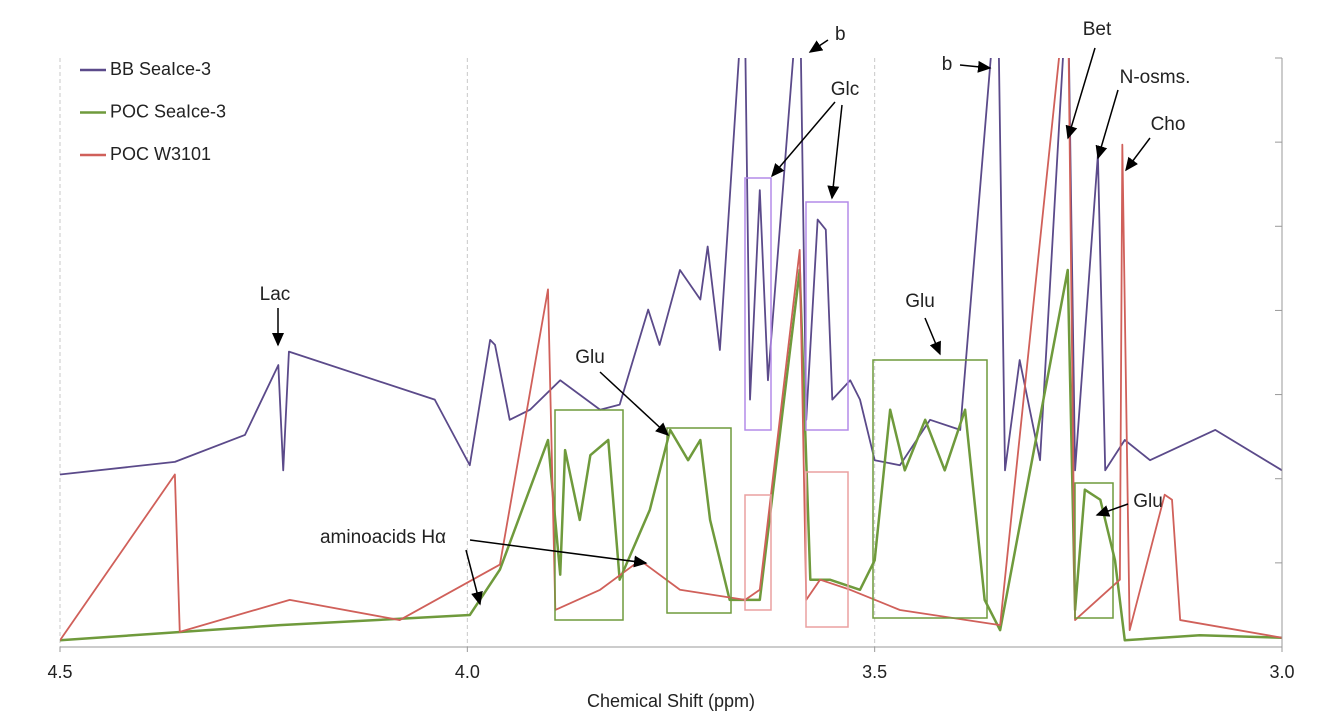 This screenshot has height=719, width=1329. Describe the element at coordinates (467, 672) in the screenshot. I see `x-tick-label: 4.0` at that location.